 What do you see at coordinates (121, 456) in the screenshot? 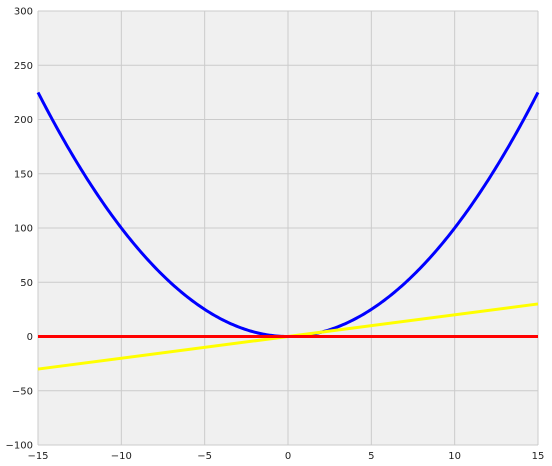
I see `x-tick-label: −10` at bounding box center [121, 456].